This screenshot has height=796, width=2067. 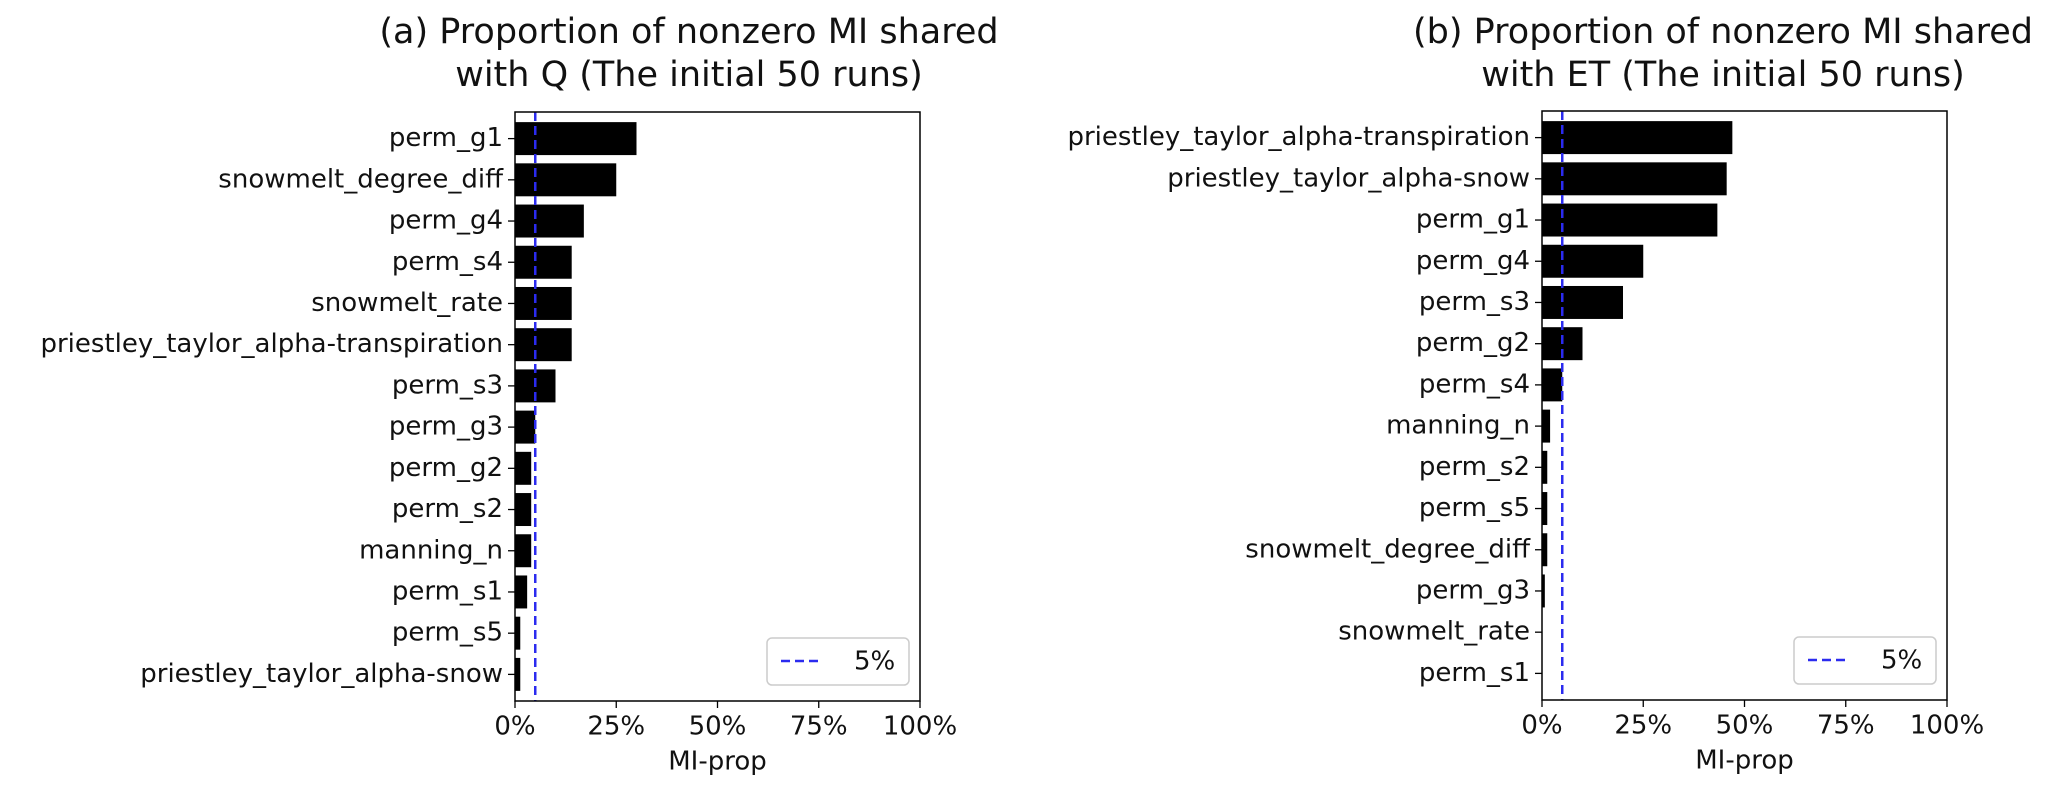 I want to click on chart-title: (b) Proportion of nonzero MI shared, so click(x=1723, y=32).